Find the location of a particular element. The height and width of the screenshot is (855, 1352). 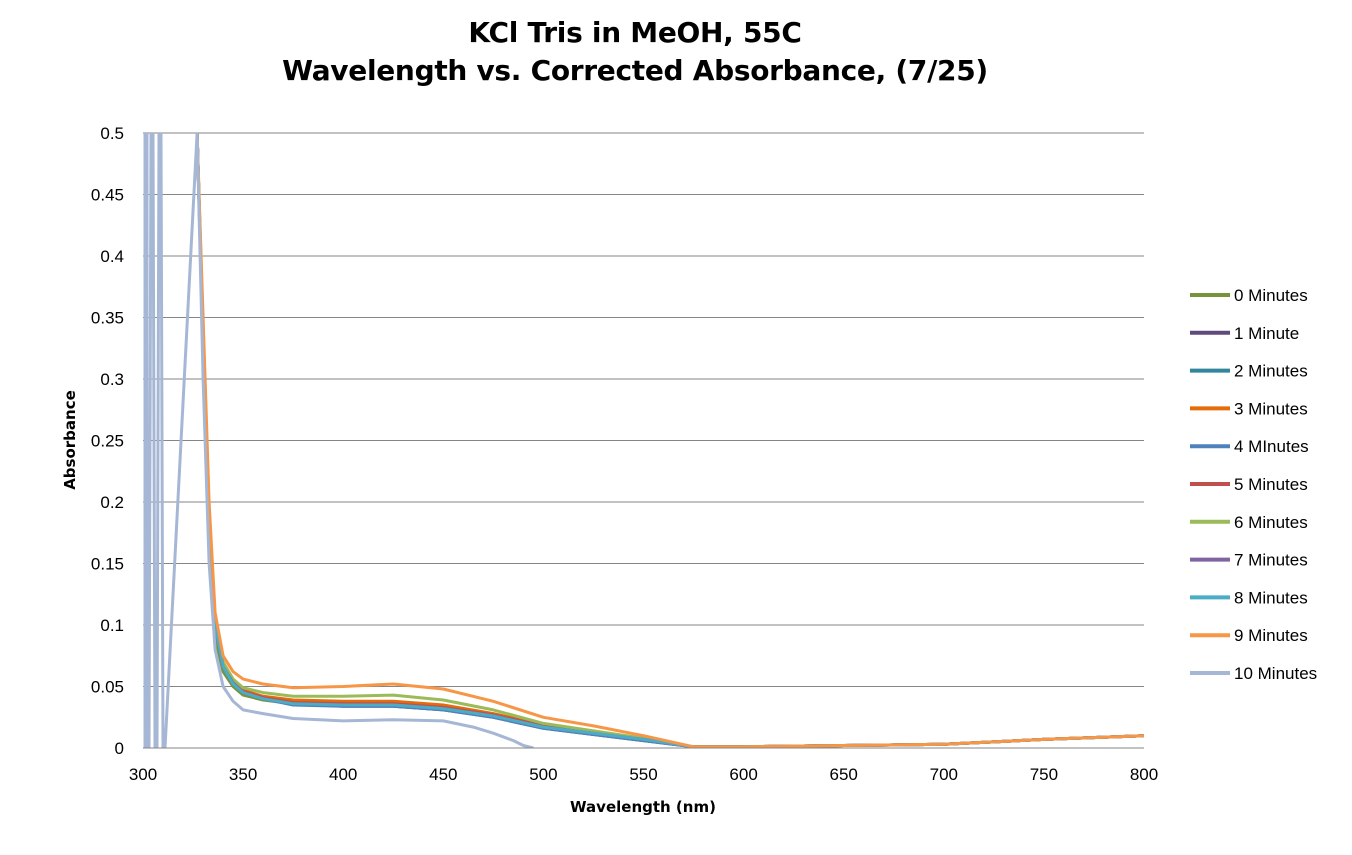

legend-label: 5 Minutes is located at coordinates (1271, 484).